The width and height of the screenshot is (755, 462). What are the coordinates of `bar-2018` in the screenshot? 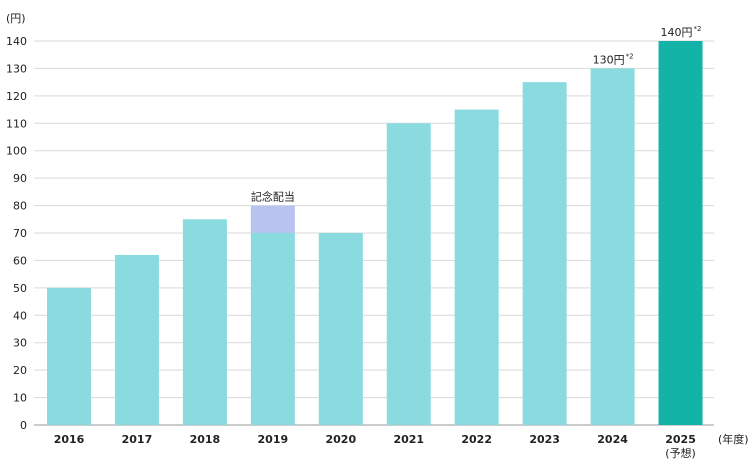 It's located at (204, 322).